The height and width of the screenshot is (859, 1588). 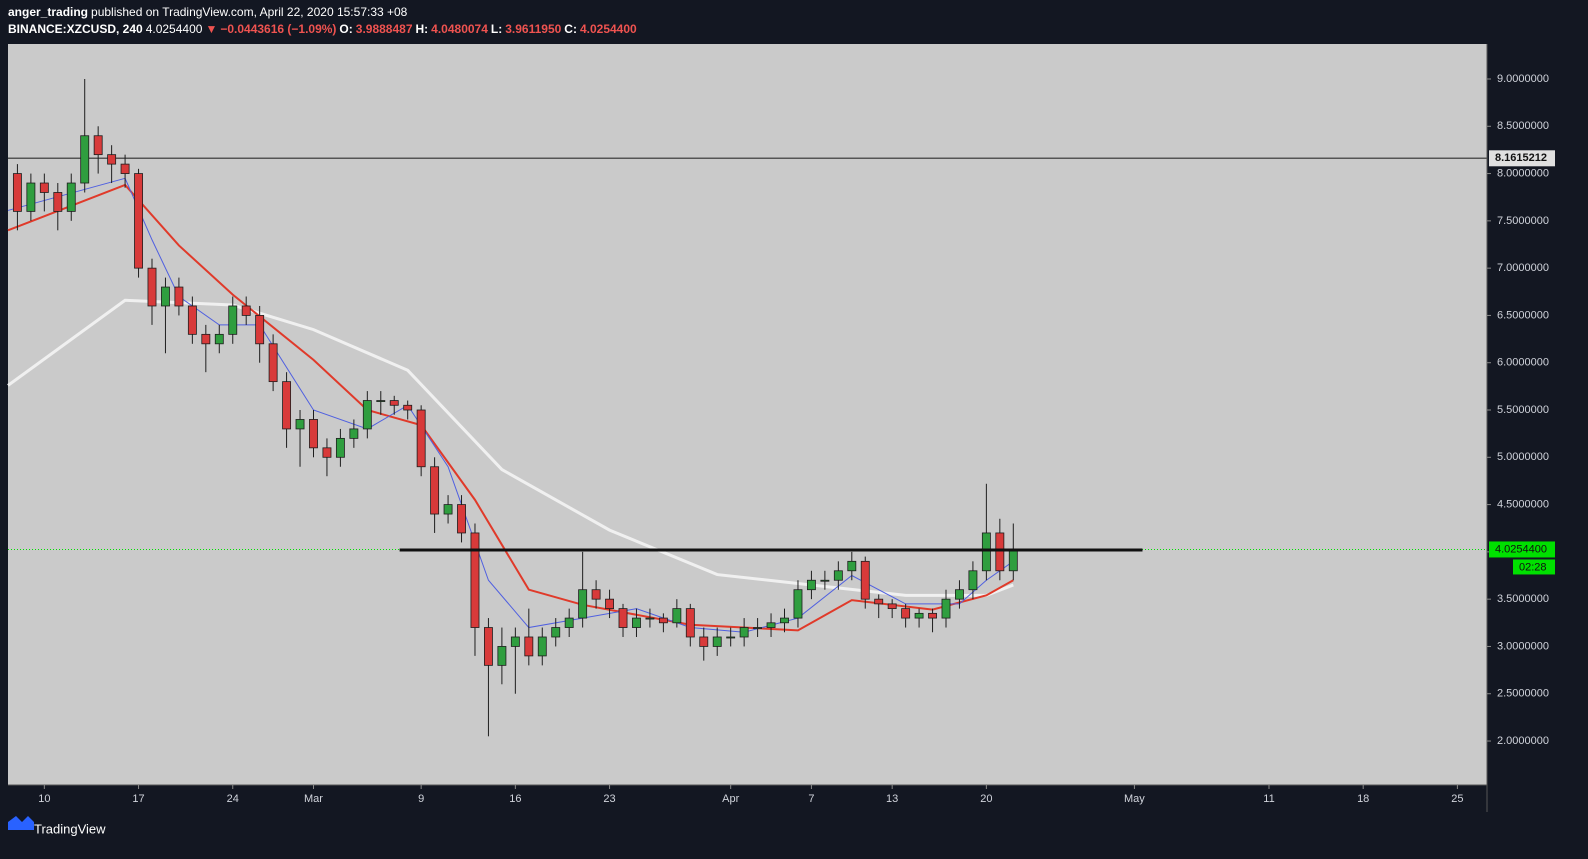 I want to click on y-tick-label: 3.0000000, so click(x=1523, y=646).